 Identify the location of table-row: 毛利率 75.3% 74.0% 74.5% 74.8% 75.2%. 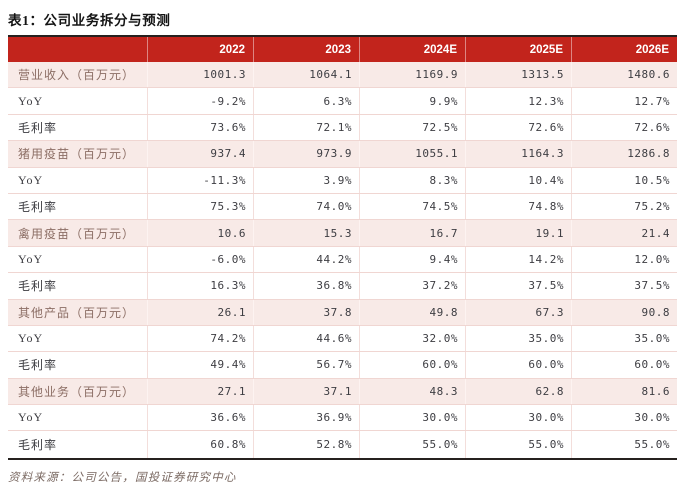
(342, 207).